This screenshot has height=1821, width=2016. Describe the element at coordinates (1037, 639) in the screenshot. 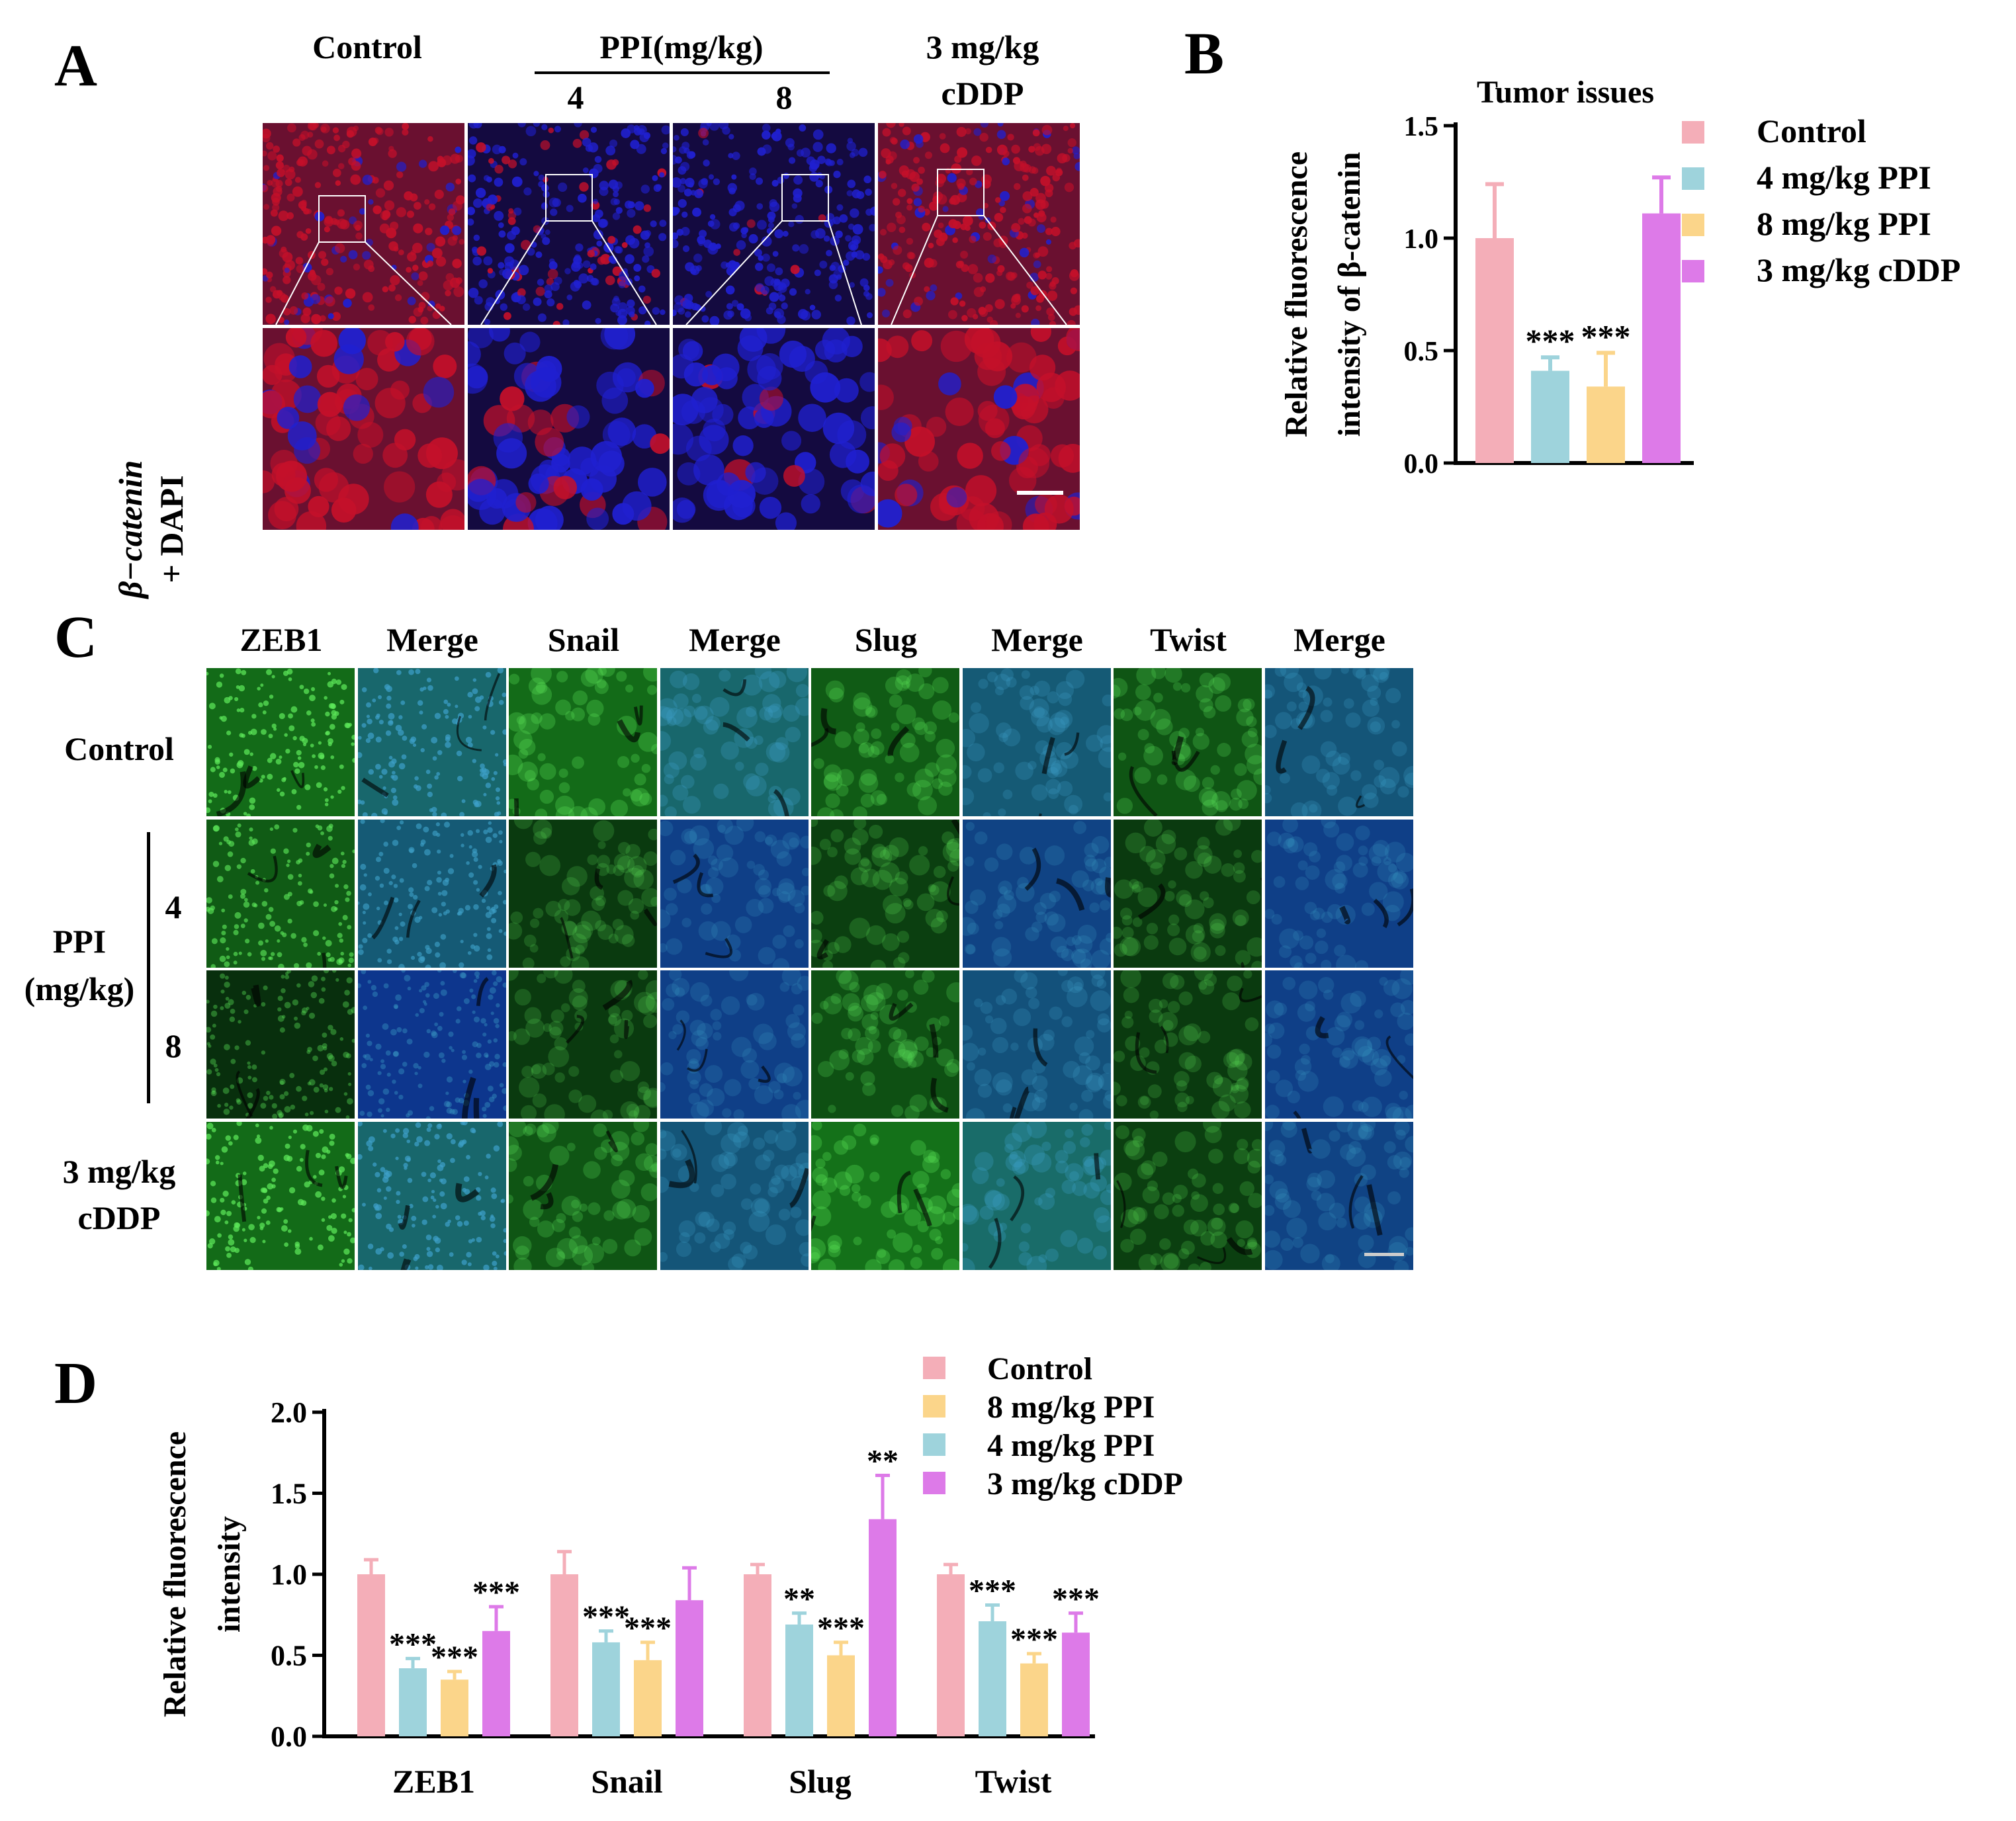

I see `panel-c-header-6: Merge` at that location.